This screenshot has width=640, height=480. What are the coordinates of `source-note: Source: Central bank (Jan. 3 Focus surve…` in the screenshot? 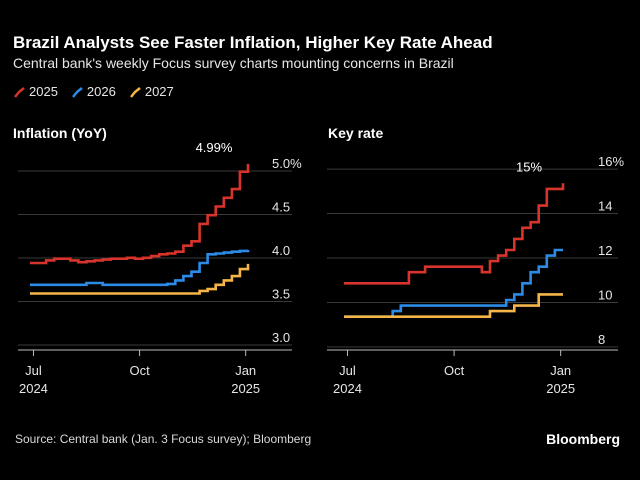 It's located at (163, 439).